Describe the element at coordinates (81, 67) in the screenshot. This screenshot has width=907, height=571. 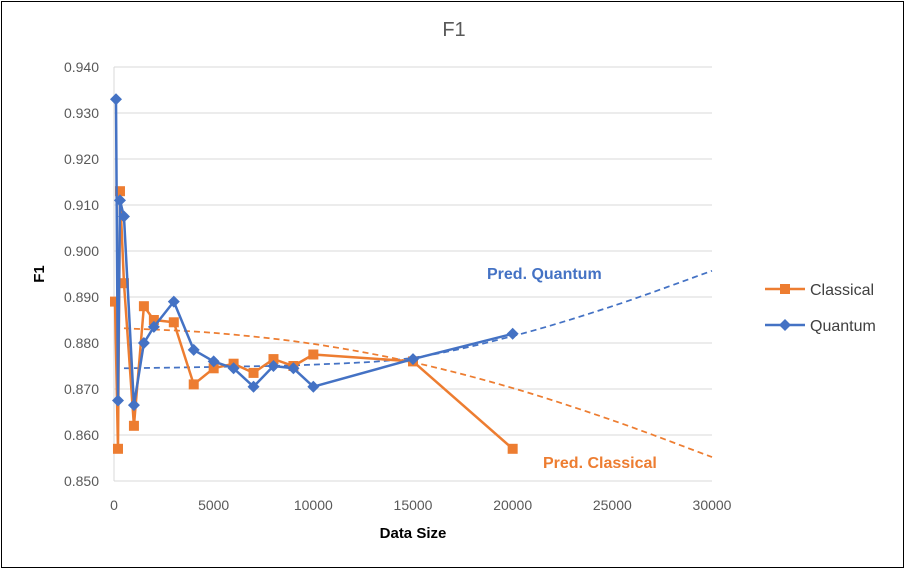
I see `y-tick-label: 0.940` at that location.